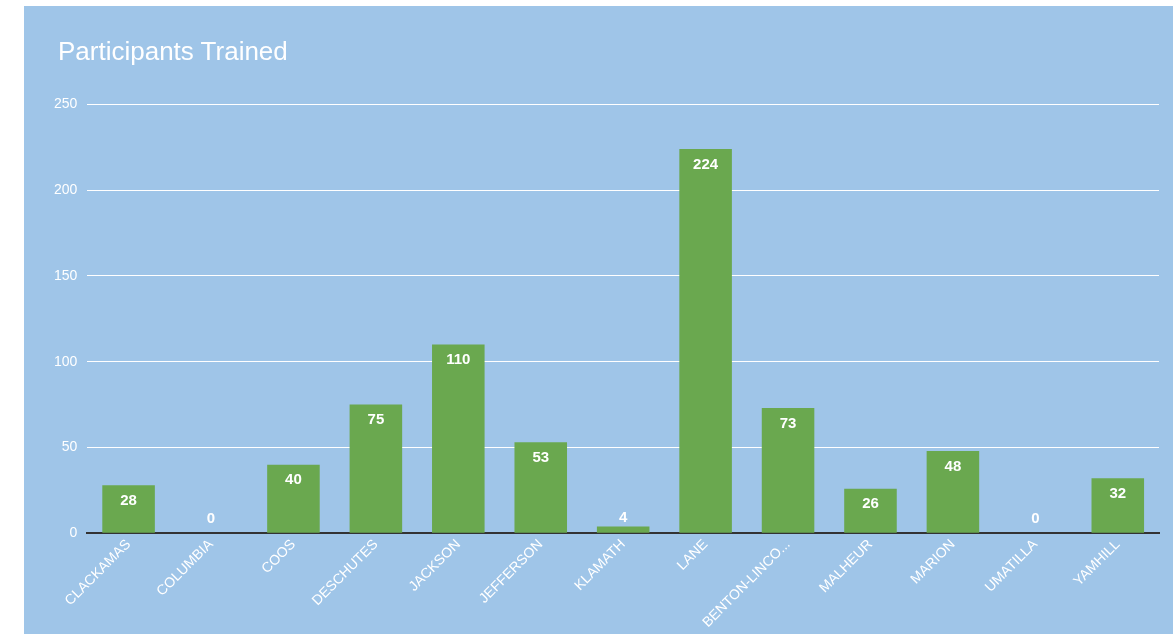  I want to click on data-label: 110, so click(458, 359).